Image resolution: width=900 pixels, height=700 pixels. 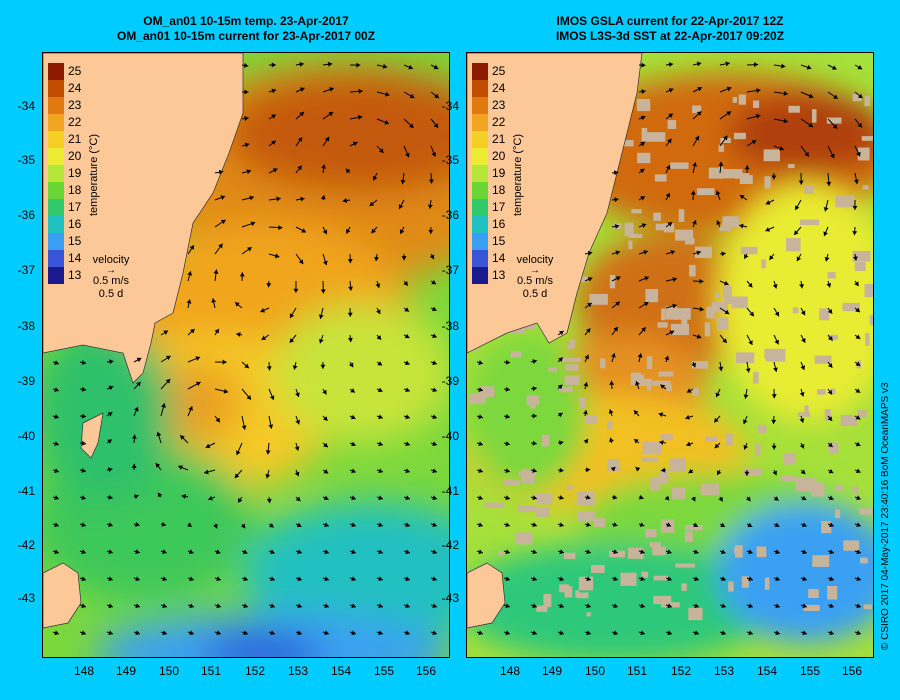 What do you see at coordinates (499, 156) in the screenshot?
I see `legend-tick-label: 20` at bounding box center [499, 156].